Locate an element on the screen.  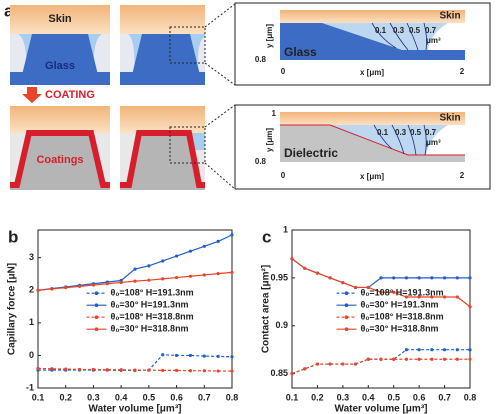
coated-schematic: Coatings is located at coordinates (60, 148).